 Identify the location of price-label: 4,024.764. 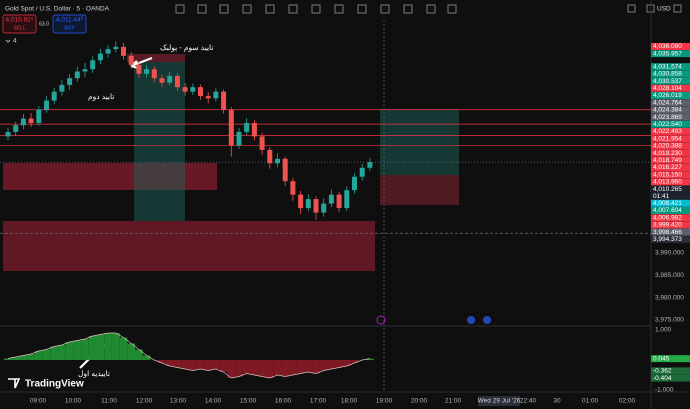
(667, 102).